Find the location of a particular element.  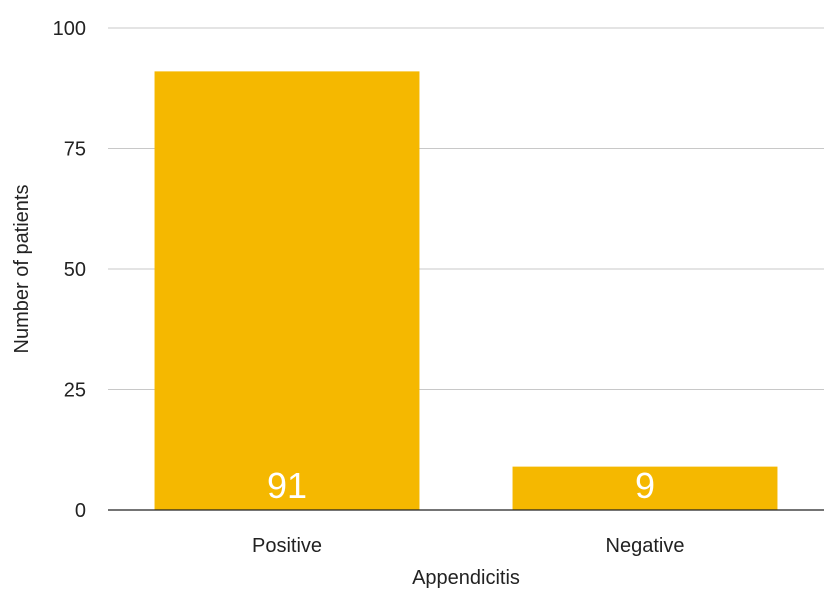

bar-negative is located at coordinates (645, 488).